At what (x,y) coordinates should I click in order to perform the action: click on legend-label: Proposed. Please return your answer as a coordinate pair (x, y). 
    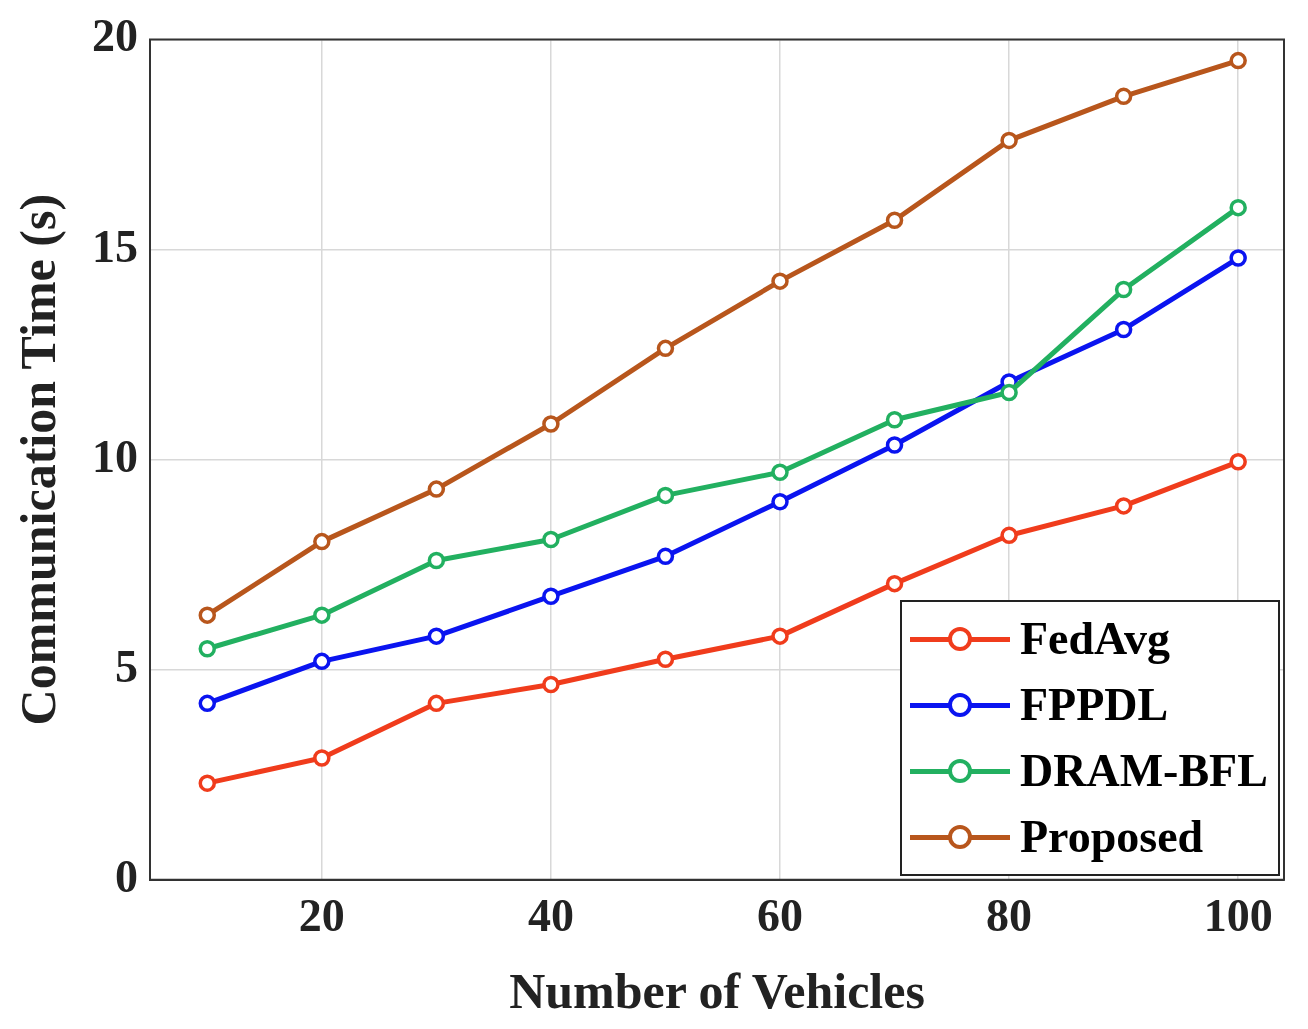
    Looking at the image, I should click on (1112, 837).